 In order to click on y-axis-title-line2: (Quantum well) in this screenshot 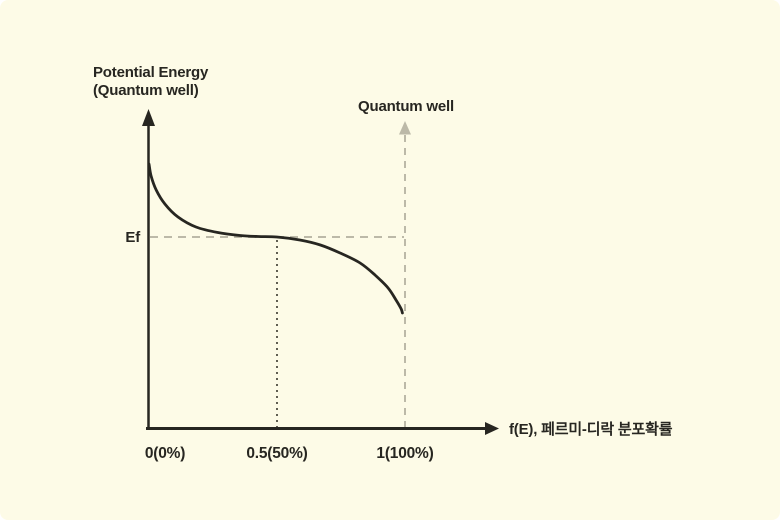, I will do `click(146, 90)`.